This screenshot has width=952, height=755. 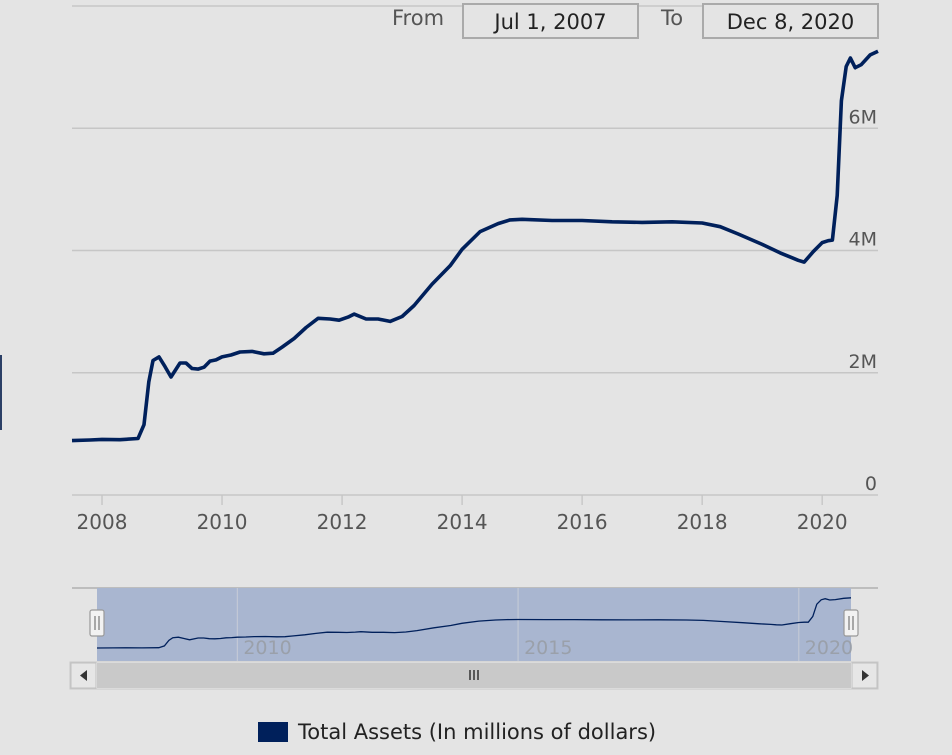 What do you see at coordinates (702, 522) in the screenshot?
I see `x-tick-label-5: 2018` at bounding box center [702, 522].